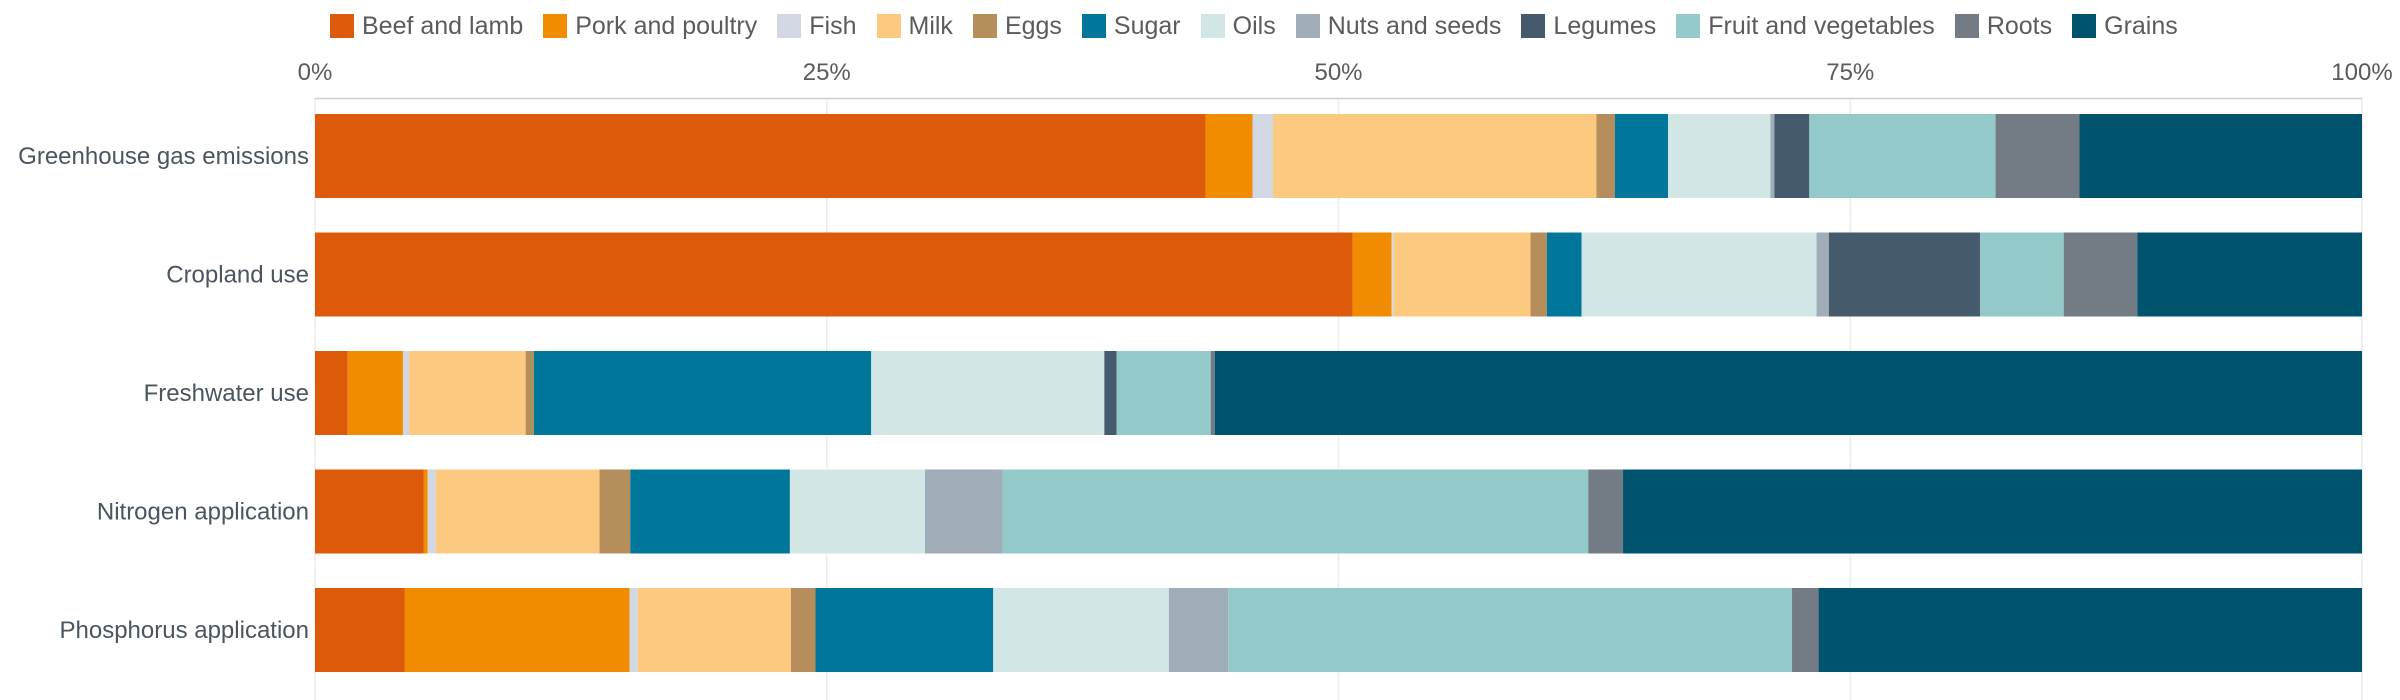  What do you see at coordinates (226, 393) in the screenshot?
I see `row-label: Freshwater use` at bounding box center [226, 393].